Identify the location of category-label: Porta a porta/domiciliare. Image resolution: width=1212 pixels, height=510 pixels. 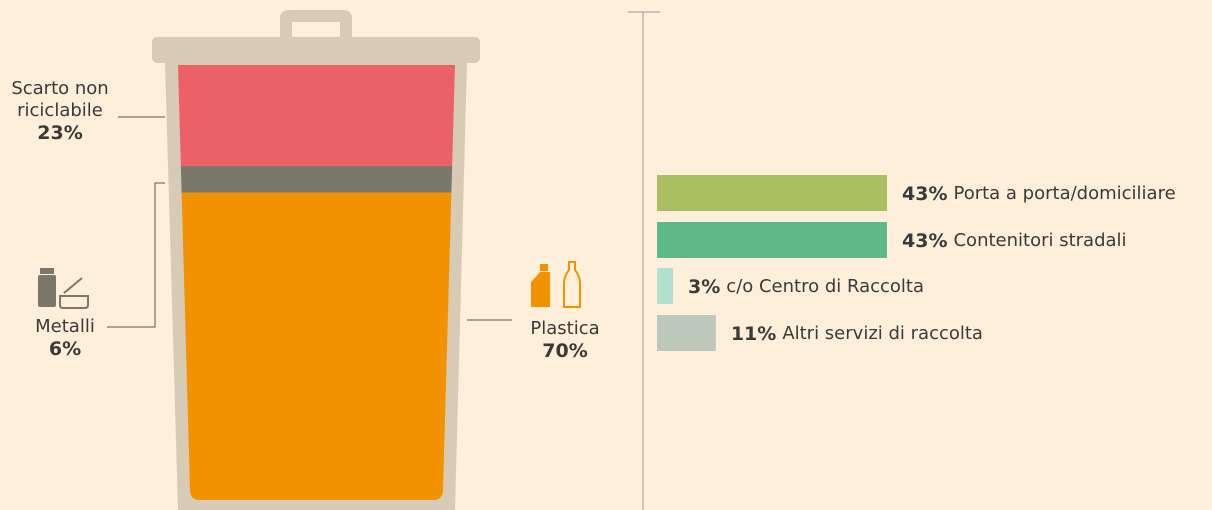
(1064, 193).